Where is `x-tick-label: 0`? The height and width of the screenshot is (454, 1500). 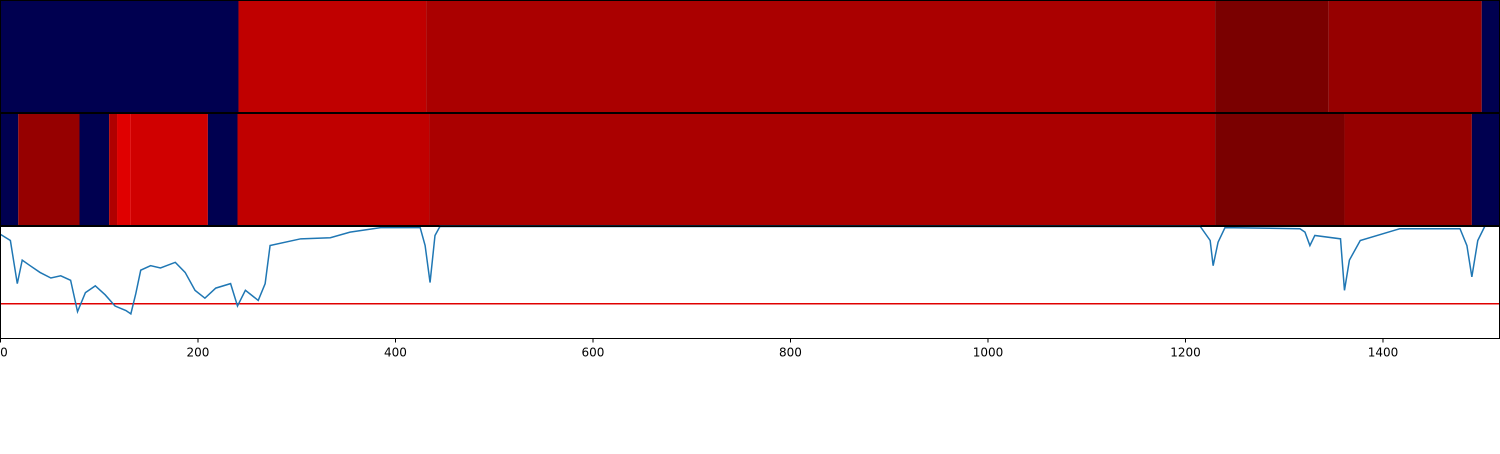 x-tick-label: 0 is located at coordinates (4, 353).